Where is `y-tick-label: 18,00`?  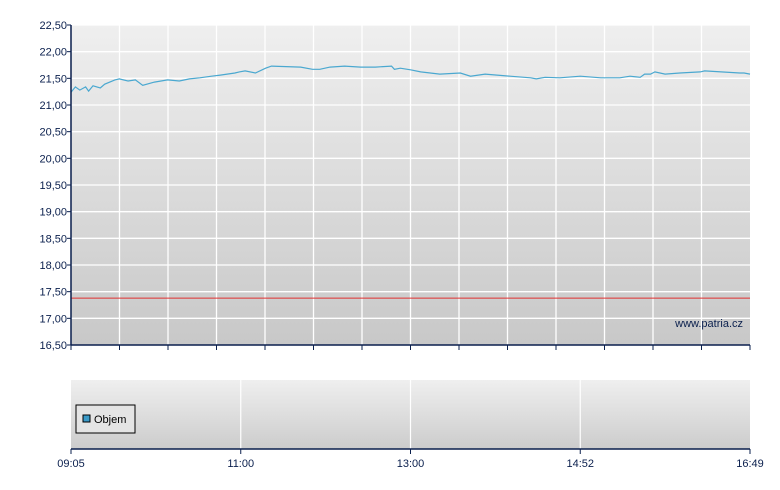 y-tick-label: 18,00 is located at coordinates (53, 266).